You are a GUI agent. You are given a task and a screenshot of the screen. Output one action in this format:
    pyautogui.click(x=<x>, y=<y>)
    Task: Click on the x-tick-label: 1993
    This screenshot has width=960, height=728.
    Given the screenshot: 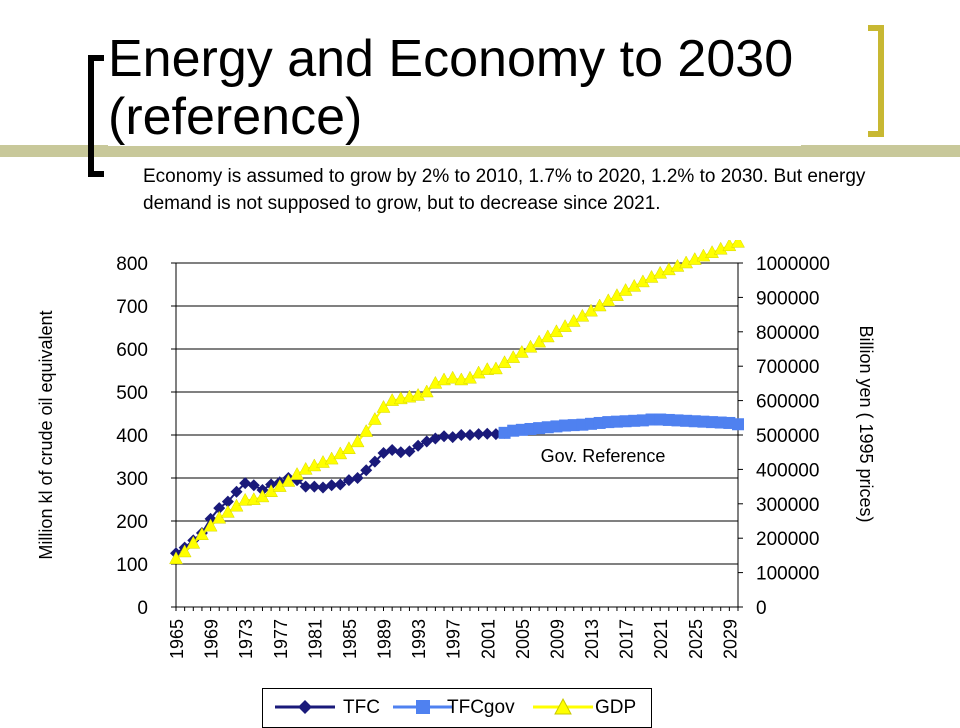 What is the action you would take?
    pyautogui.click(x=419, y=639)
    